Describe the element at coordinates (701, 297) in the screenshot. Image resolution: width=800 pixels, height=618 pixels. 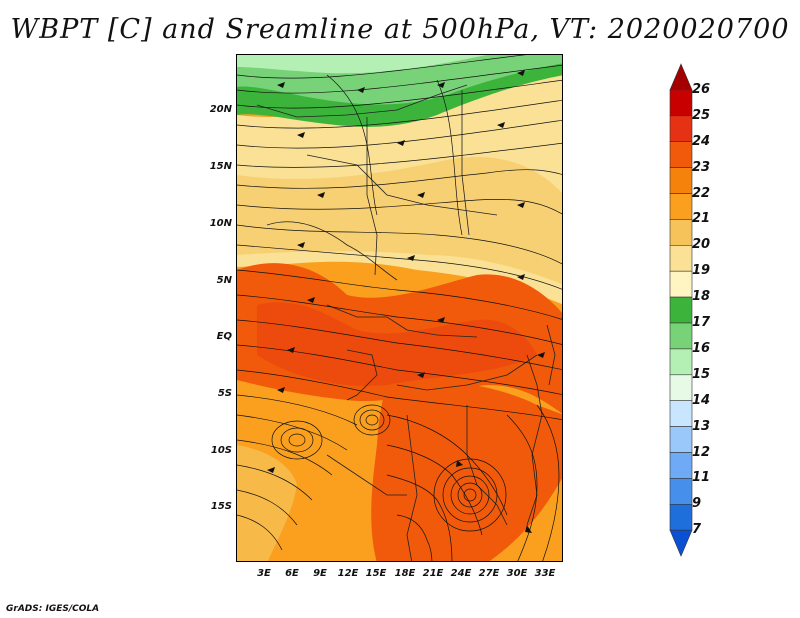
I see `colorbar-label: 18` at that location.